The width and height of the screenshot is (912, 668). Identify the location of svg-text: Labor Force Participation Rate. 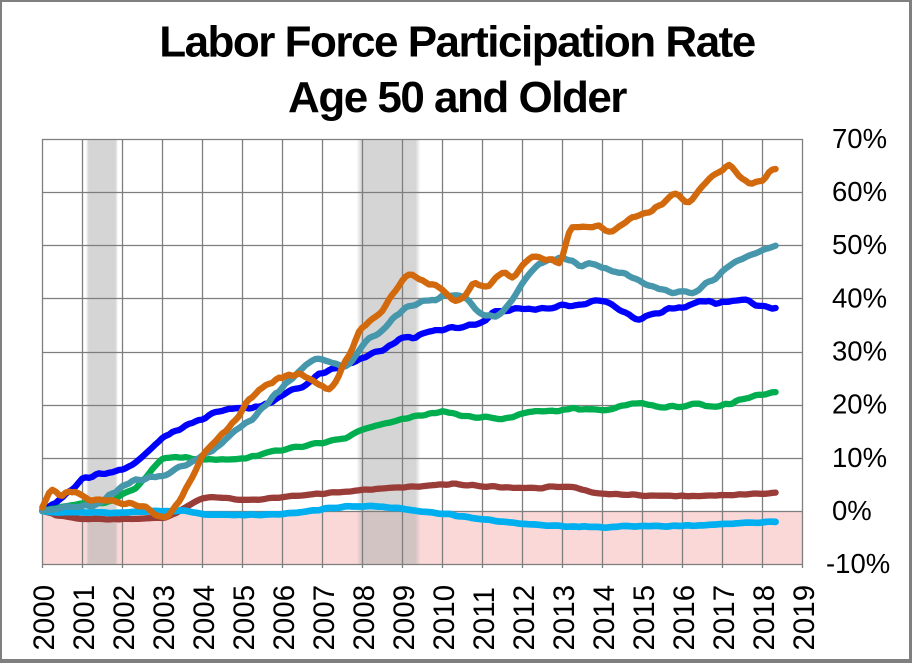
(457, 42).